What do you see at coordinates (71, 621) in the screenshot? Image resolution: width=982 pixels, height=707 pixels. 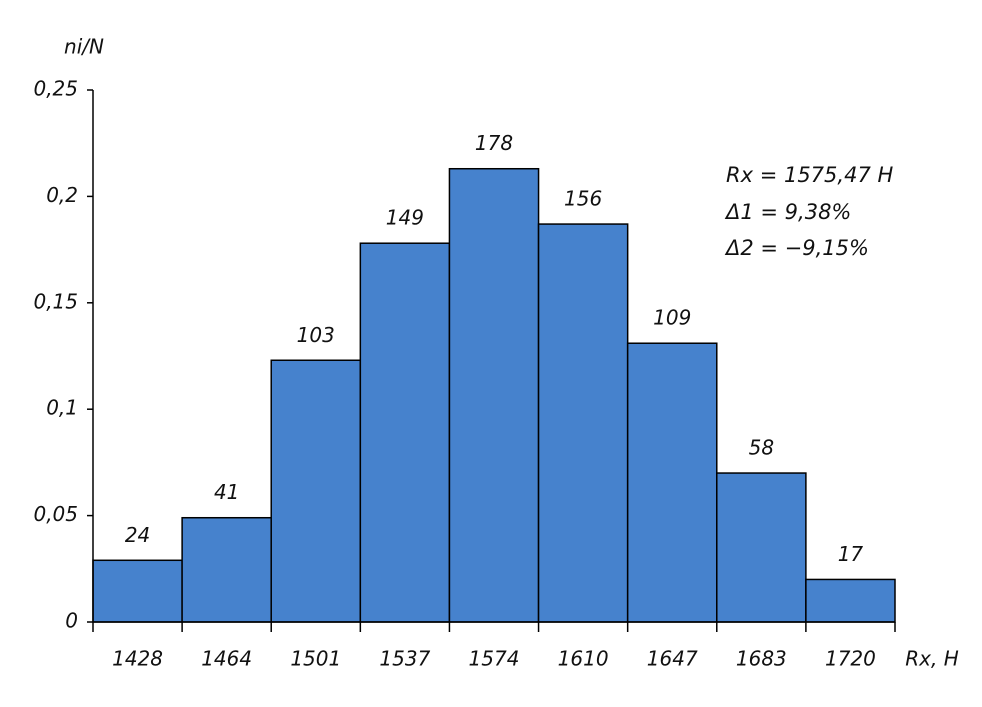 I see `y-tick-label: 0` at bounding box center [71, 621].